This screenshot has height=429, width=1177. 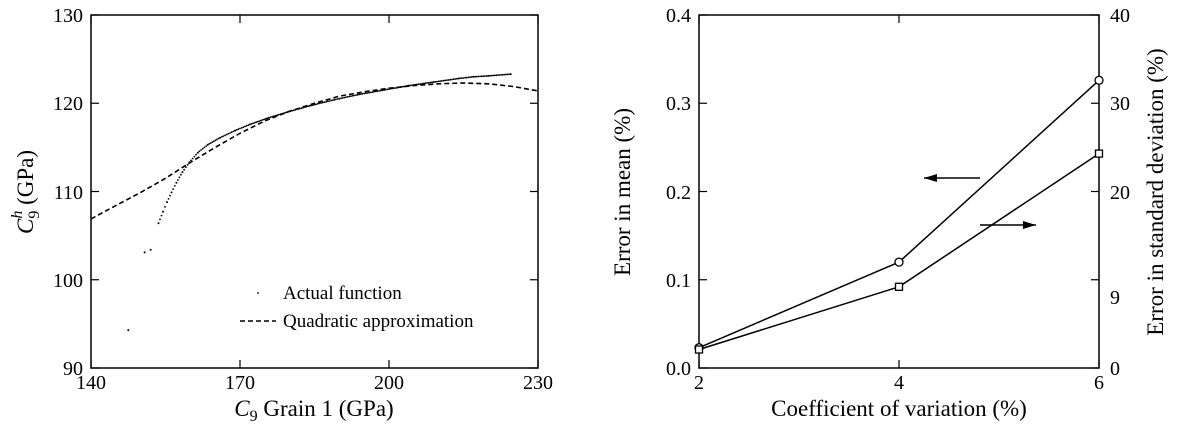 I want to click on y-tick-label: 90, so click(x=73, y=369).